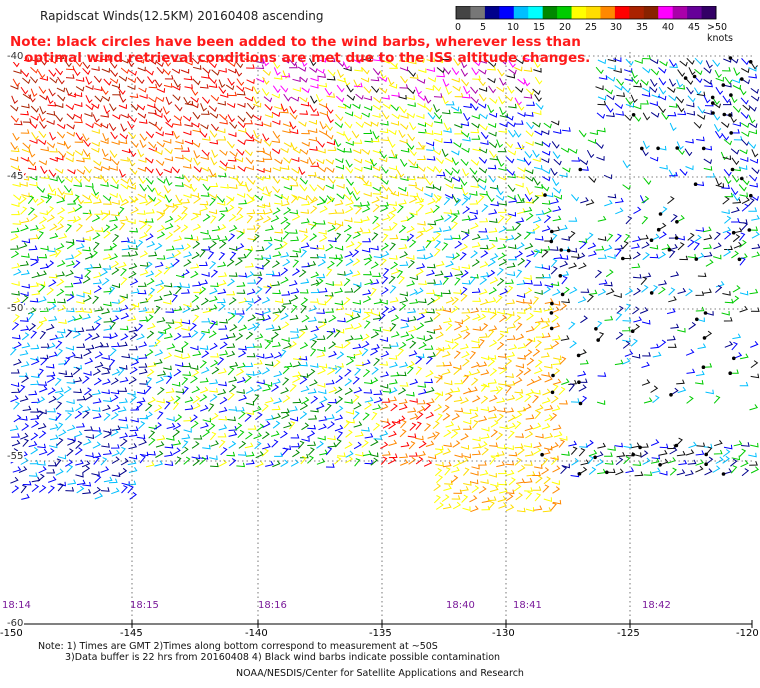  What do you see at coordinates (380, 633) in the screenshot?
I see `lon-label-135: -135` at bounding box center [380, 633].